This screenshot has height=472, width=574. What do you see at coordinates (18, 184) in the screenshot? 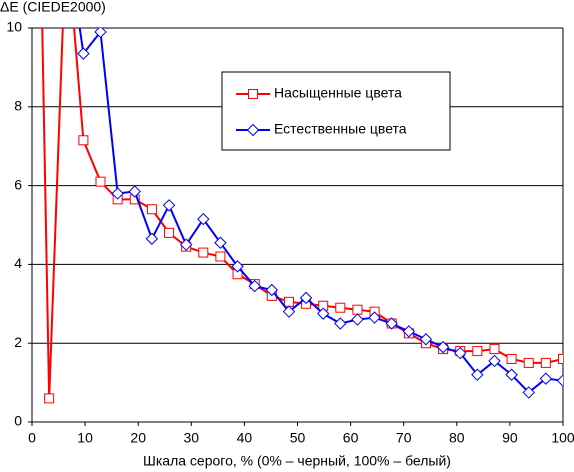
I see `y-tick-label: 6` at bounding box center [18, 184].